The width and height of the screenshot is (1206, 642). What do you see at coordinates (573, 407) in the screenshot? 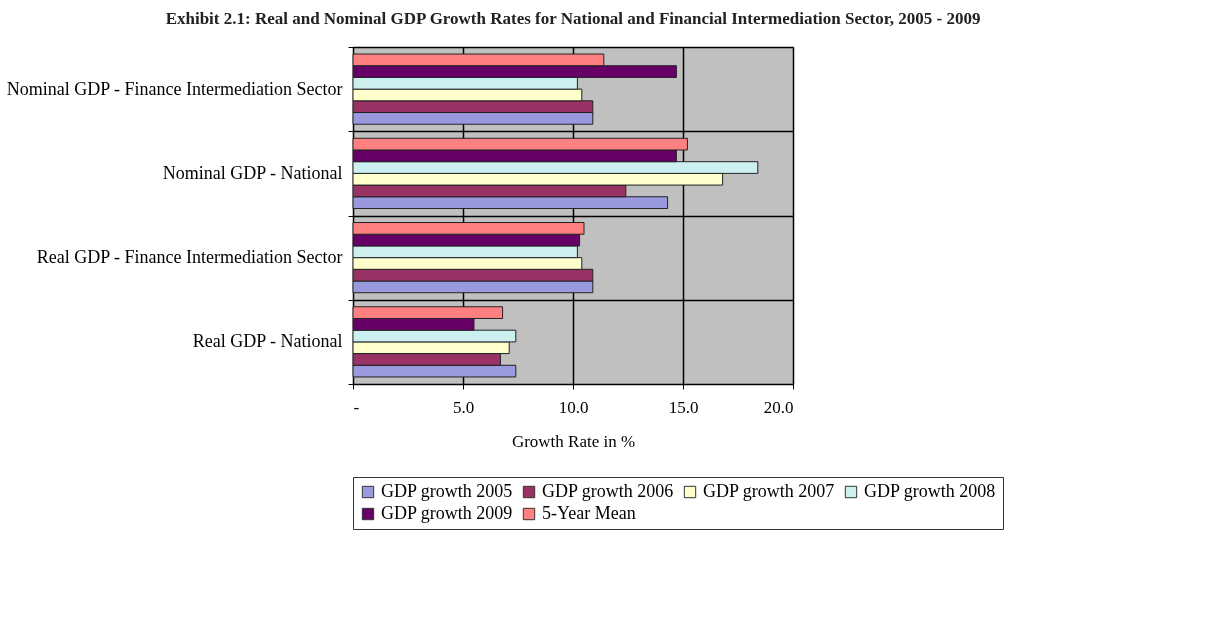
I see `x-tick-label: 10.0` at bounding box center [573, 407].